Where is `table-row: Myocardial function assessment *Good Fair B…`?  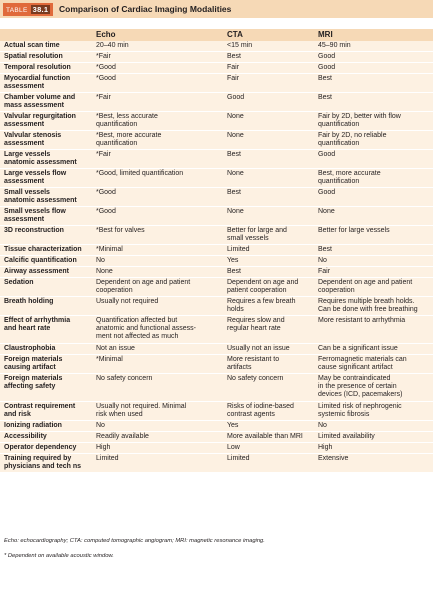
table-row: Myocardial function assessment *Good Fair B… is located at coordinates (216, 83).